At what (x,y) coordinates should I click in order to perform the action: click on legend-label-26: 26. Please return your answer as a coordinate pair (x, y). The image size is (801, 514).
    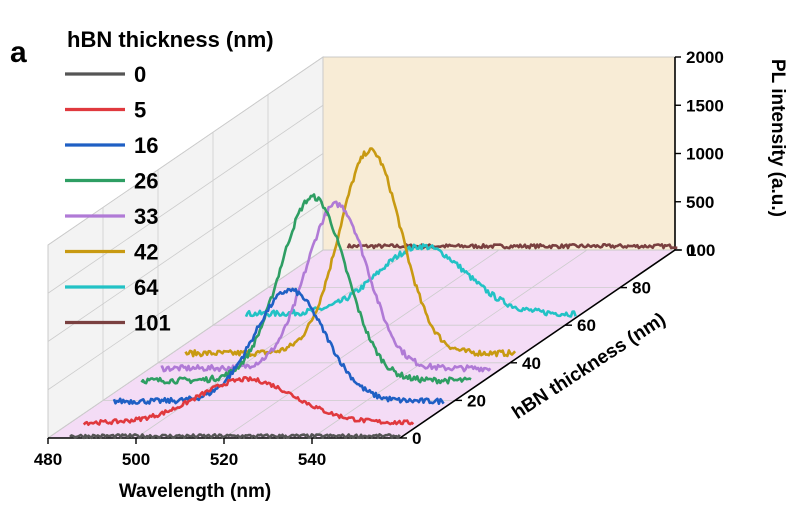
    Looking at the image, I should click on (146, 181).